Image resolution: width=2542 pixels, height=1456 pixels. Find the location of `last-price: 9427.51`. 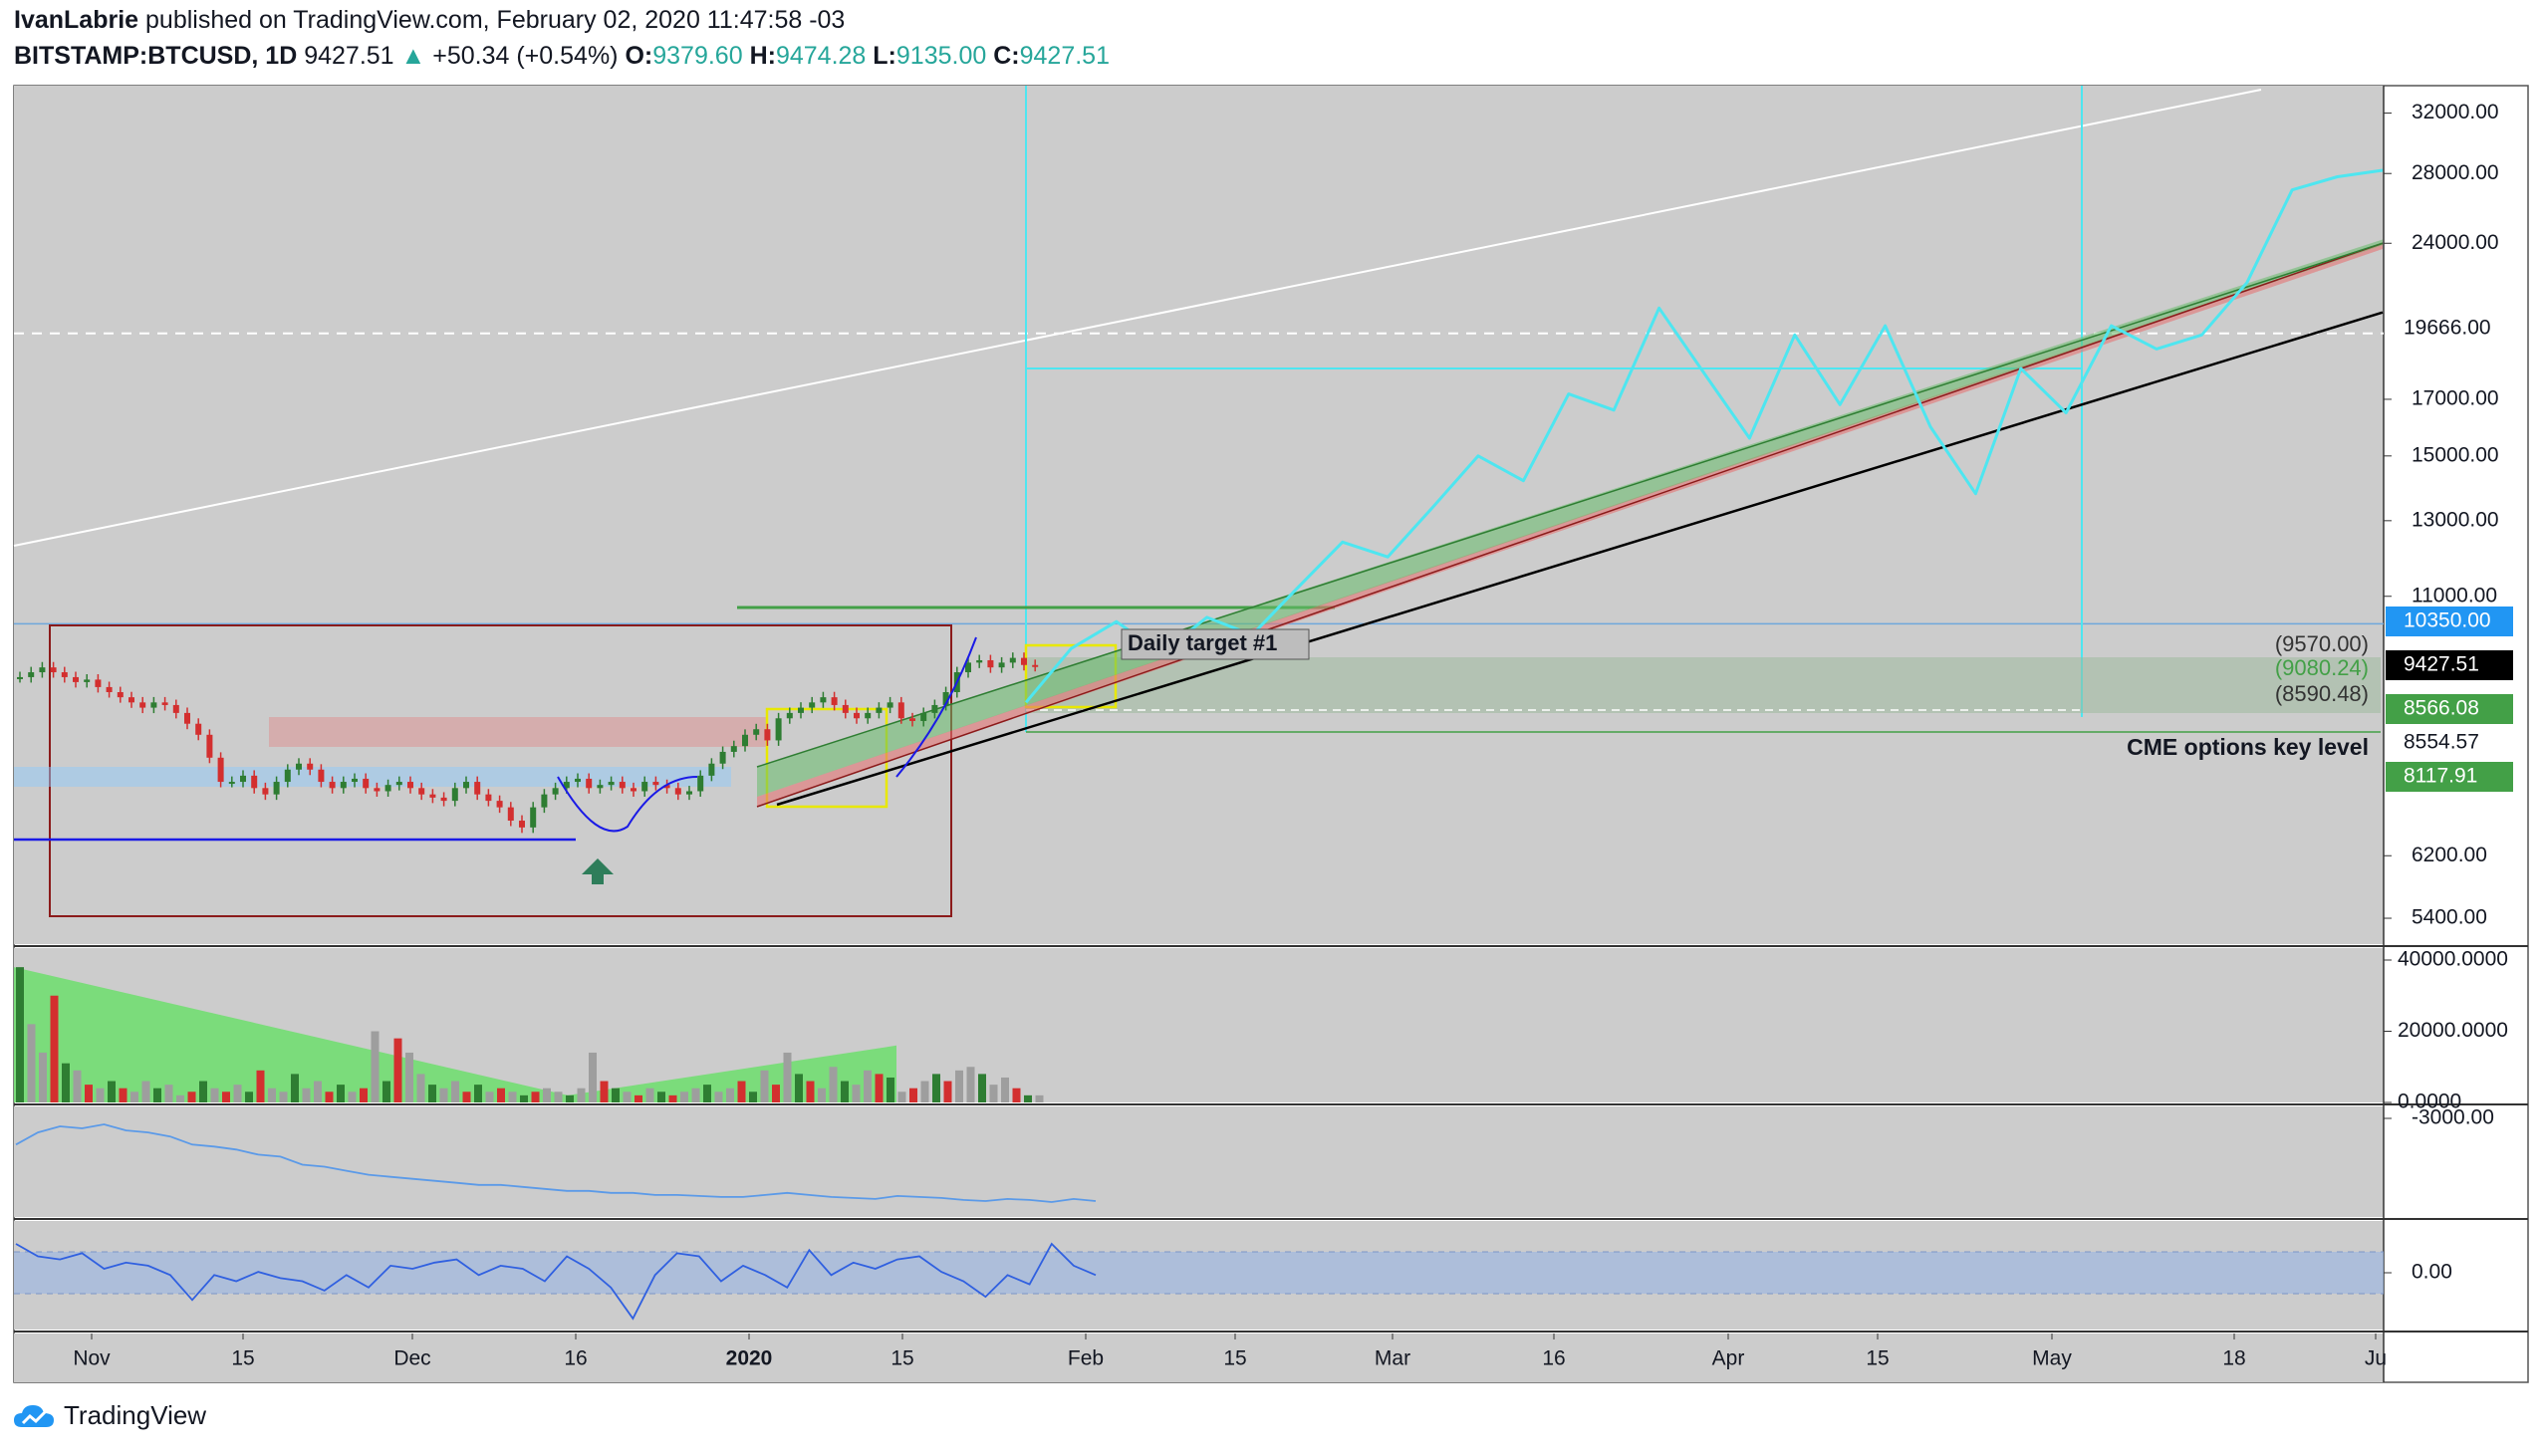

last-price: 9427.51 is located at coordinates (349, 56).